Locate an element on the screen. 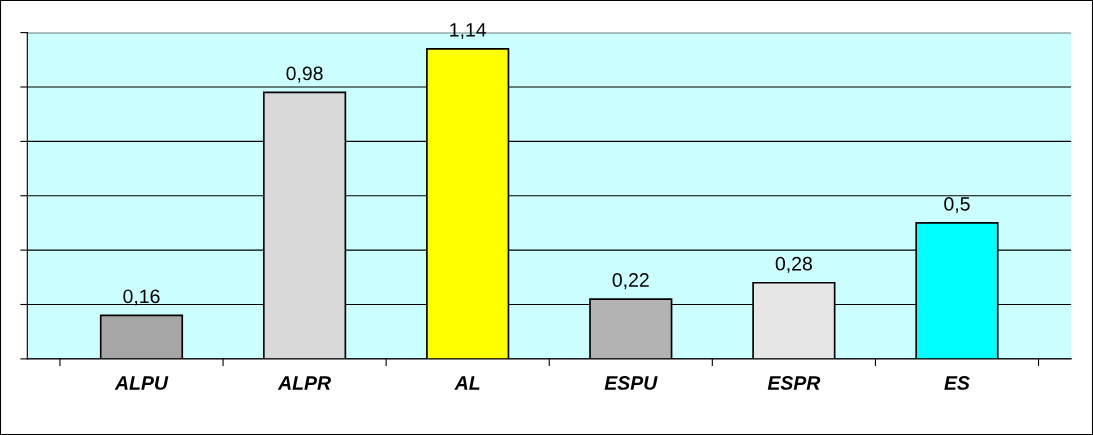 The image size is (1093, 435). x-tick-label: AL is located at coordinates (467, 383).